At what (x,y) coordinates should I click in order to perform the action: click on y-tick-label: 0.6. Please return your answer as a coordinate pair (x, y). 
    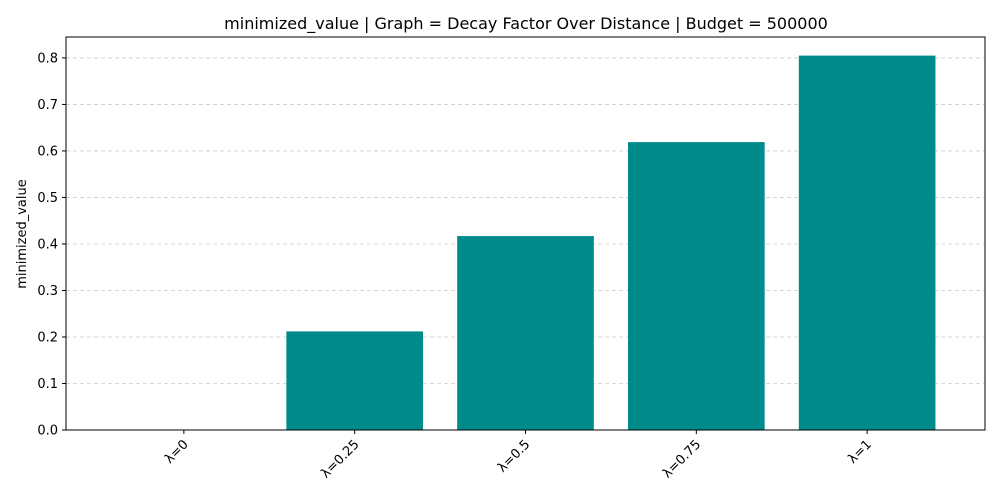
    Looking at the image, I should click on (47, 151).